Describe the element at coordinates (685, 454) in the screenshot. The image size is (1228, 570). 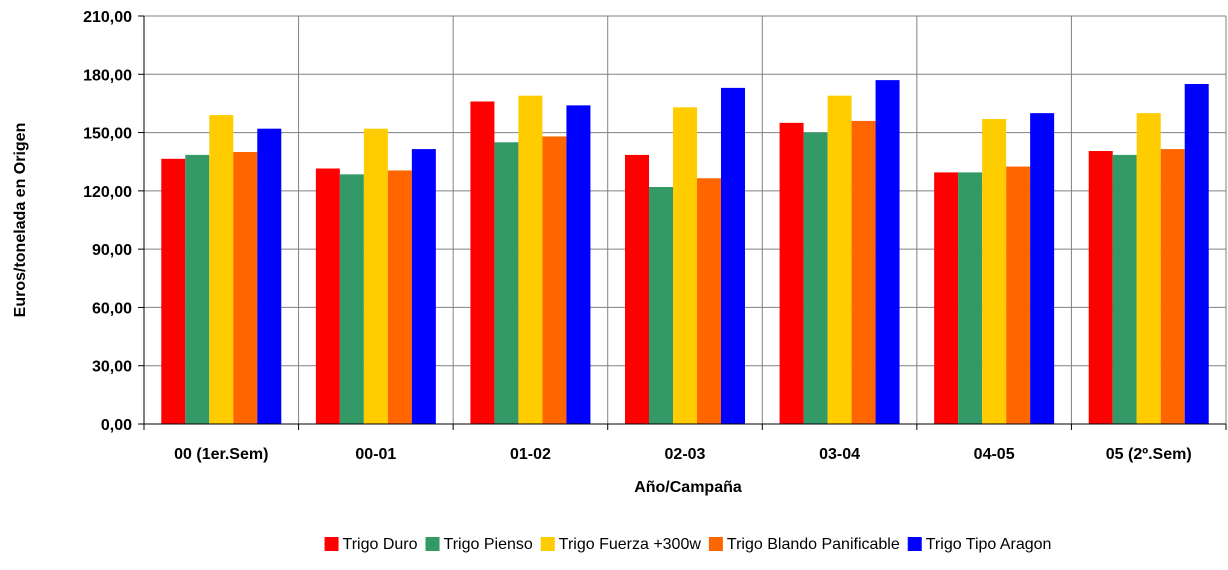
I see `x-tick-label: 02-03` at that location.